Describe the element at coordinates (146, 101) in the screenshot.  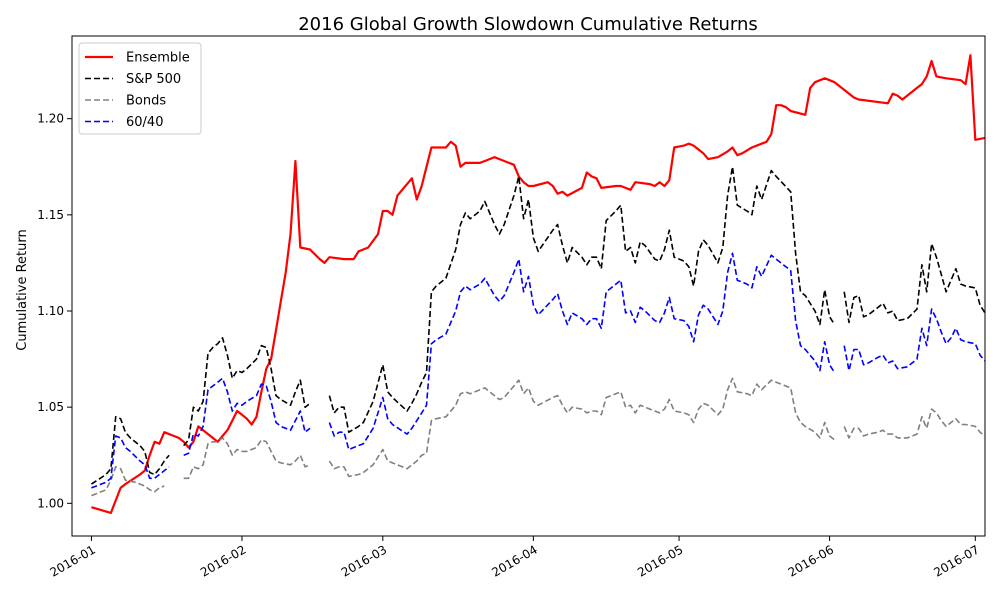
I see `legend-label: Bonds` at that location.